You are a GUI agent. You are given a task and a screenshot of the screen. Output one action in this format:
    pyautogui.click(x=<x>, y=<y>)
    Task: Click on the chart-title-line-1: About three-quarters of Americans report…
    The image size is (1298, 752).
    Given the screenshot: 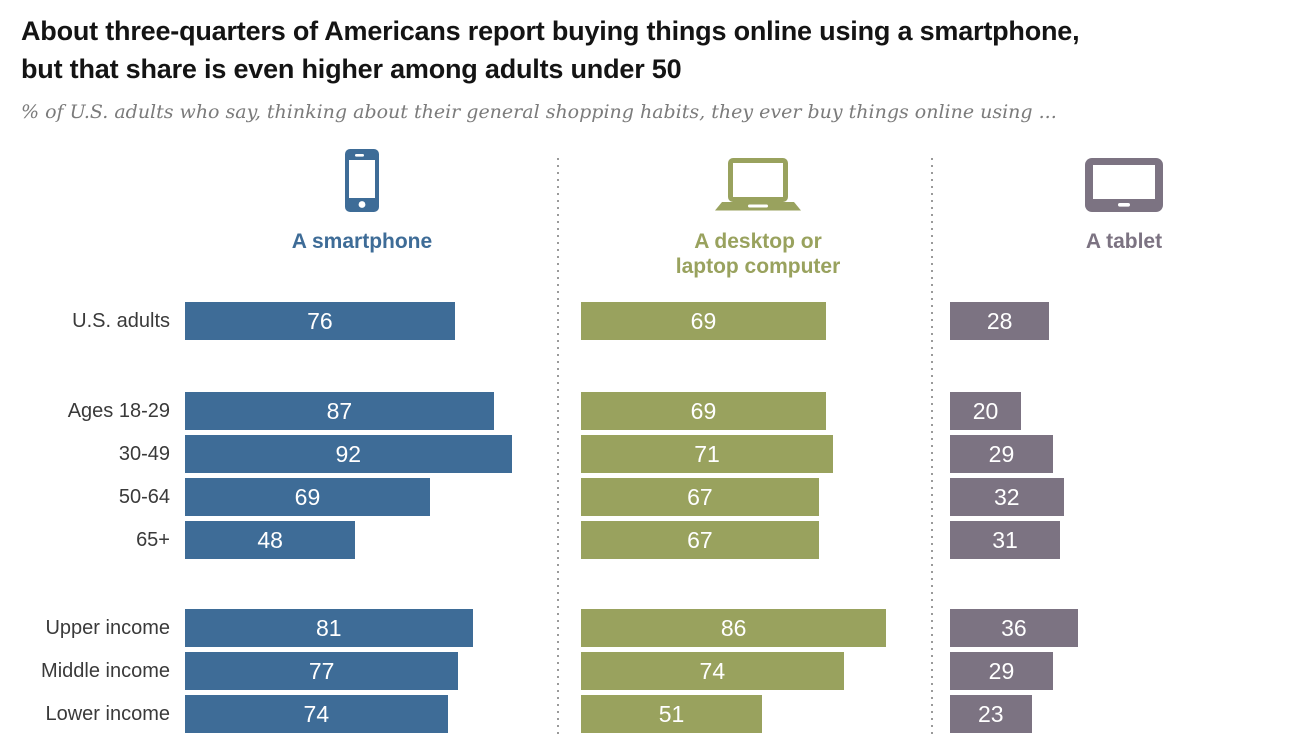 What is the action you would take?
    pyautogui.click(x=550, y=31)
    